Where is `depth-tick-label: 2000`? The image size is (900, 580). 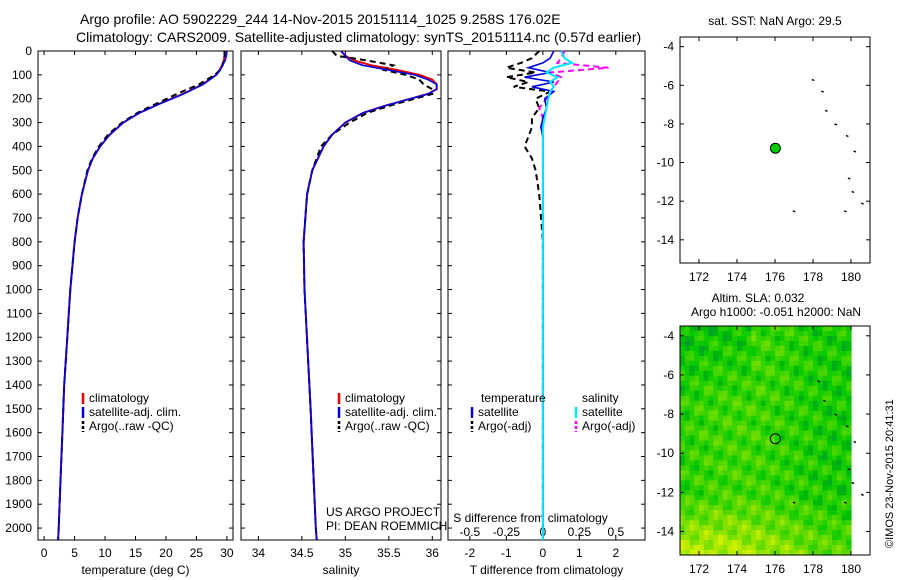
depth-tick-label: 2000 is located at coordinates (18, 528).